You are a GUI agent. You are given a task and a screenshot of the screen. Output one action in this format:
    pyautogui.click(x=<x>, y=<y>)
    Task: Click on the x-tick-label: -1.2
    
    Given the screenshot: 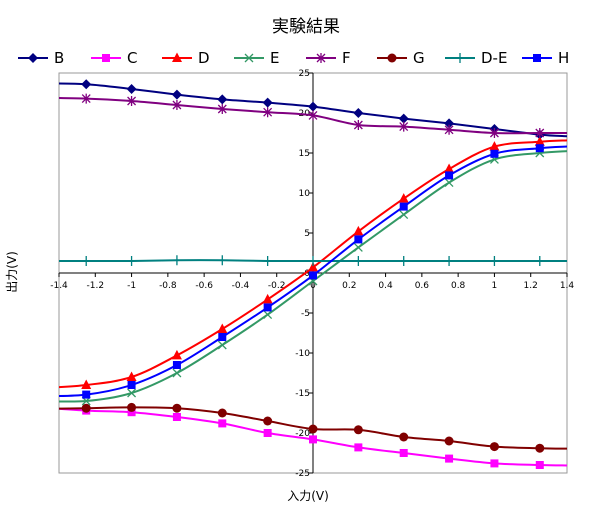 What is the action you would take?
    pyautogui.click(x=96, y=286)
    